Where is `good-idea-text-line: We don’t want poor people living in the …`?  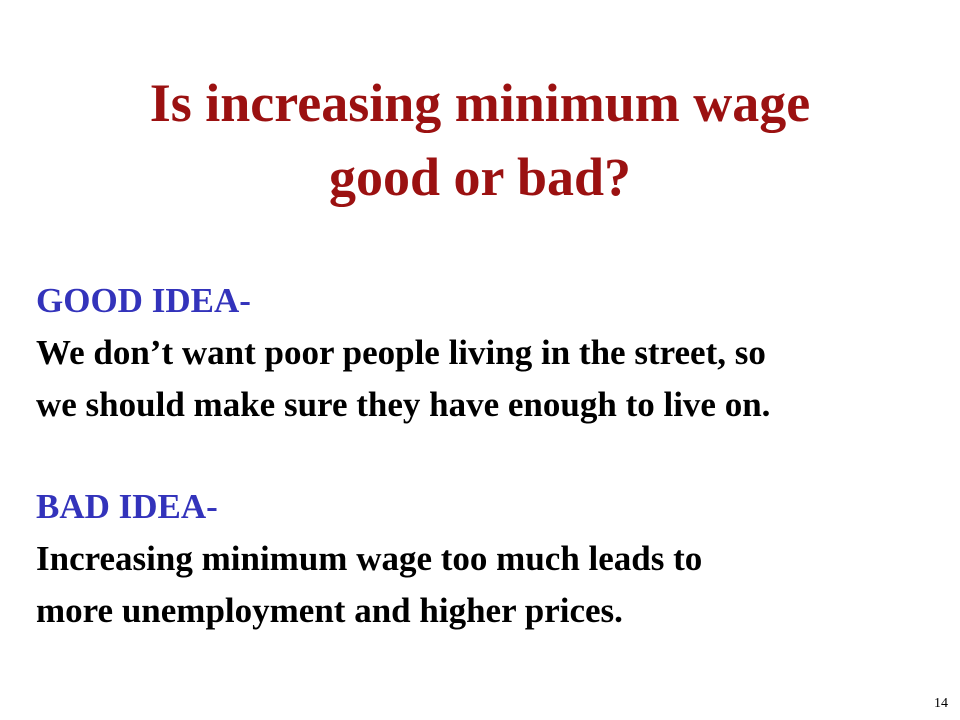 good-idea-text-line: We don’t want poor people living in the … is located at coordinates (401, 352).